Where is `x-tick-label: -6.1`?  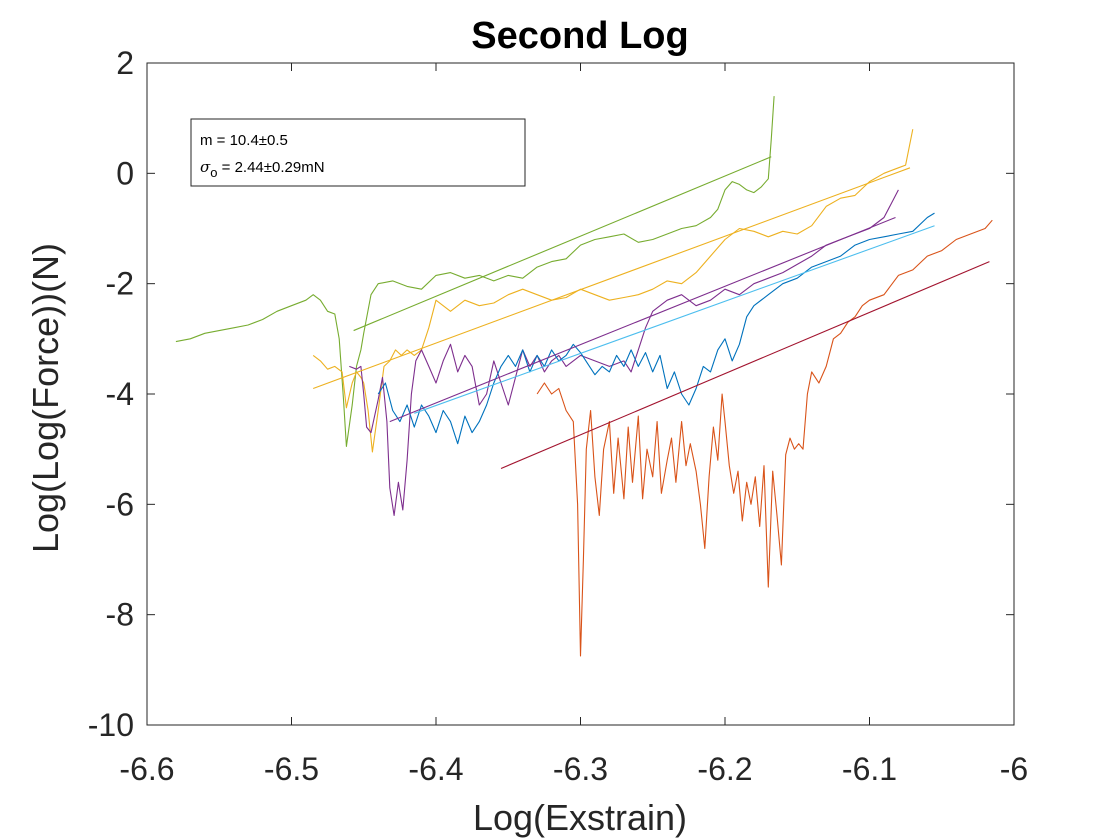 x-tick-label: -6.1 is located at coordinates (869, 769).